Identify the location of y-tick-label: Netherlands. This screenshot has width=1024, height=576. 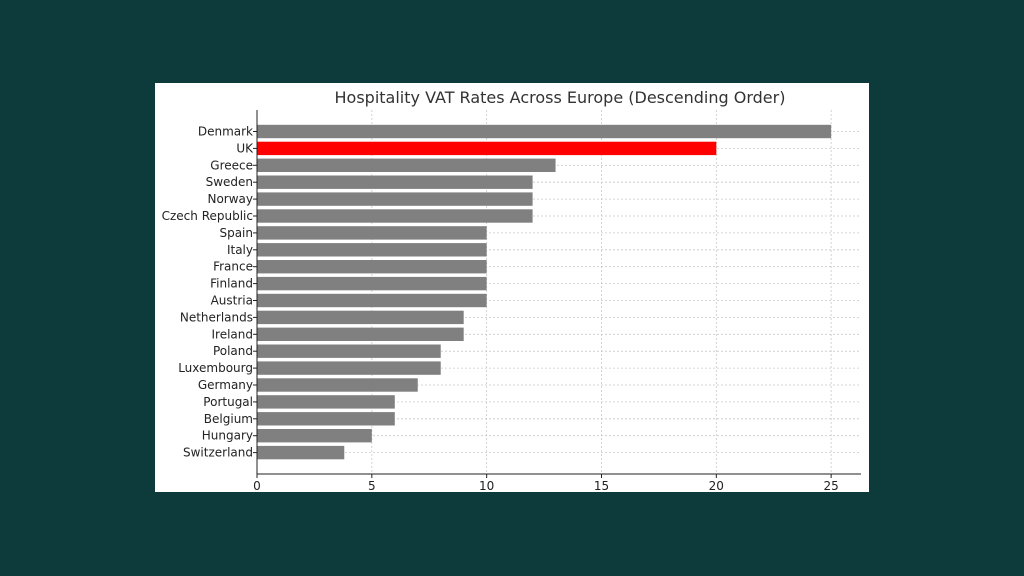
(216, 317).